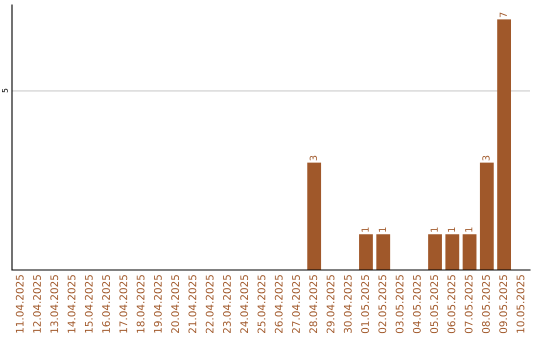 Image resolution: width=540 pixels, height=340 pixels. What do you see at coordinates (262, 304) in the screenshot?
I see `x-tick-label: 25.04.2025` at bounding box center [262, 304].